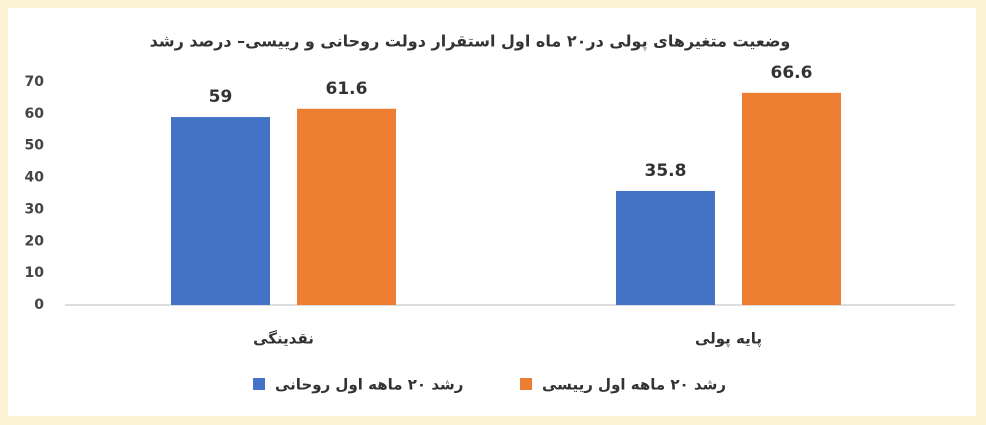 Image resolution: width=986 pixels, height=425 pixels. Describe the element at coordinates (347, 89) in the screenshot. I see `data-label: 61.6` at that location.